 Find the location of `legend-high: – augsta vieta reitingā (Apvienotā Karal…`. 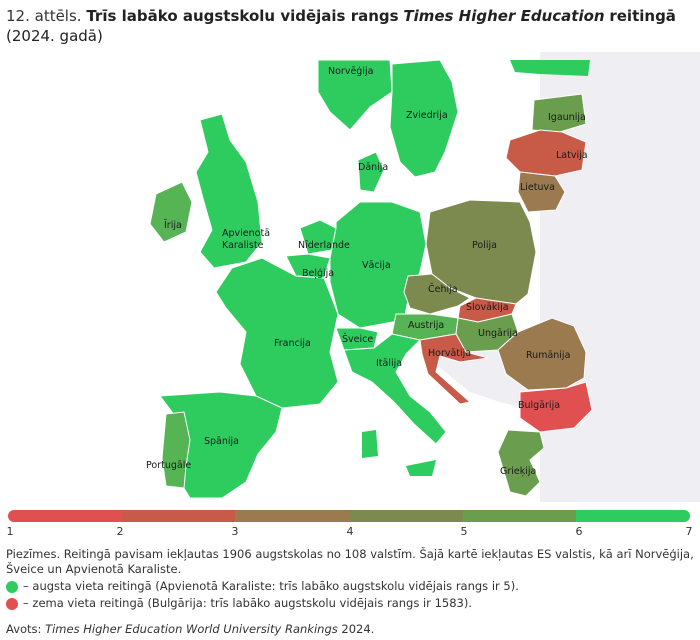

legend-high: – augsta vieta reitingā (Apvienotā Karal… is located at coordinates (351, 586).